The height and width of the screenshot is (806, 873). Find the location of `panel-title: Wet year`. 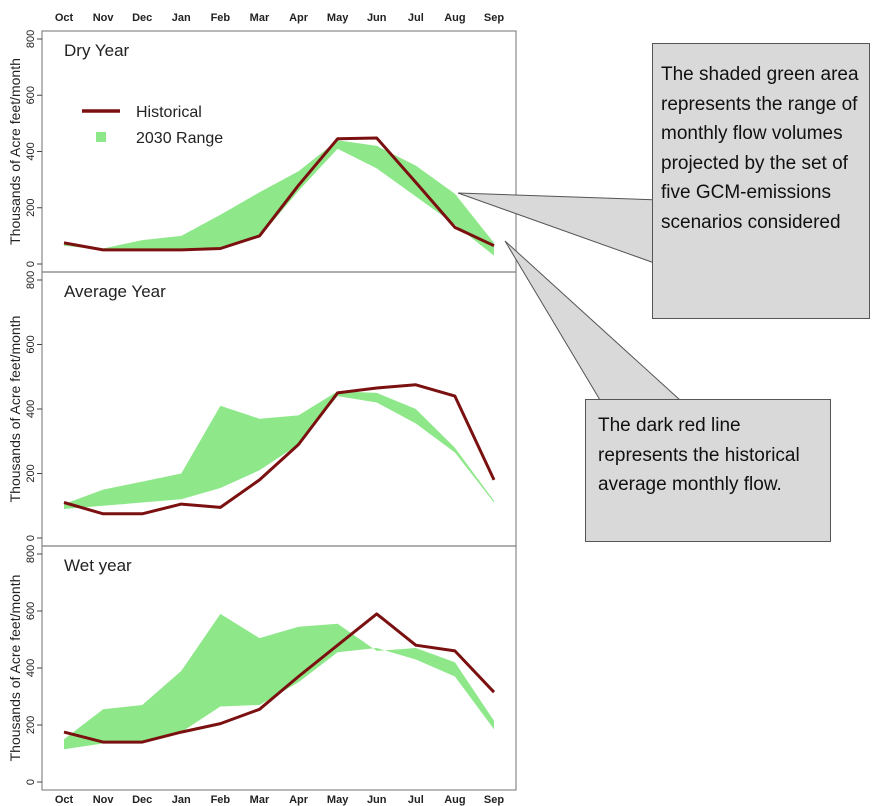

panel-title: Wet year is located at coordinates (98, 565).